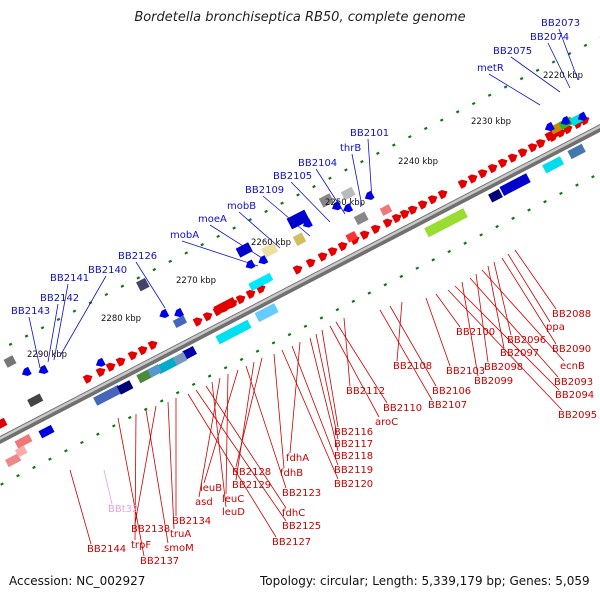 This screenshot has width=600, height=600. What do you see at coordinates (241, 206) in the screenshot?
I see `gene-label-forward: mobB` at bounding box center [241, 206].